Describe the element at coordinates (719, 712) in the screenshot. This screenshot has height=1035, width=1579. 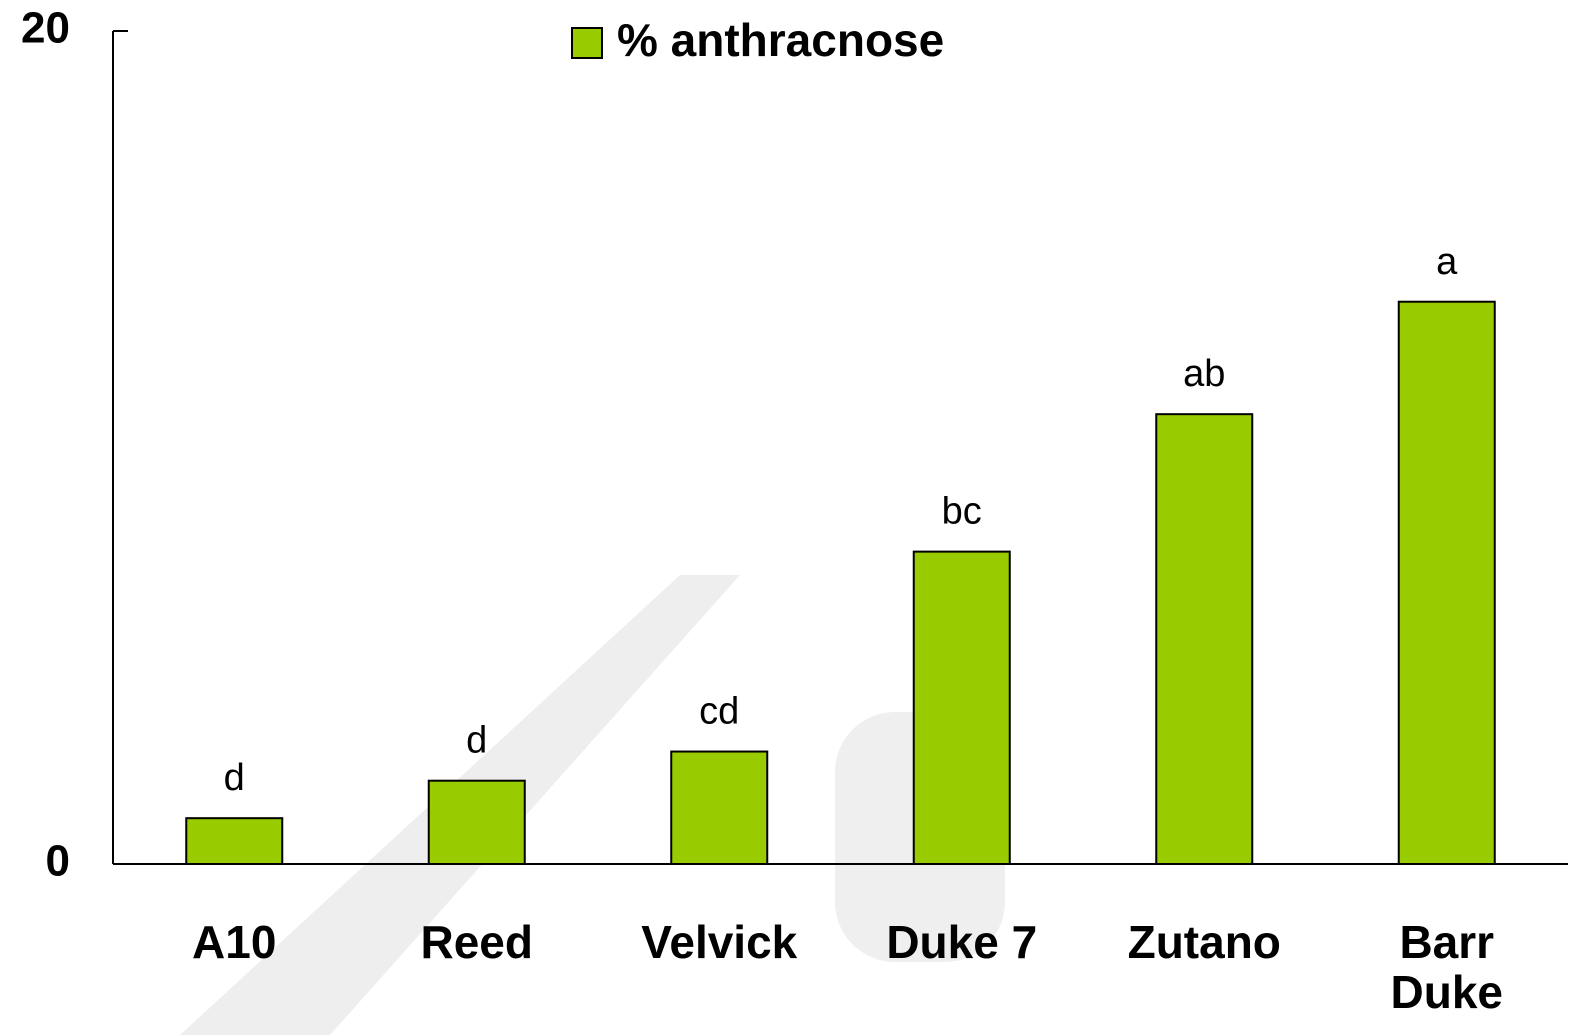
I see `bar-annotation: cd` at that location.